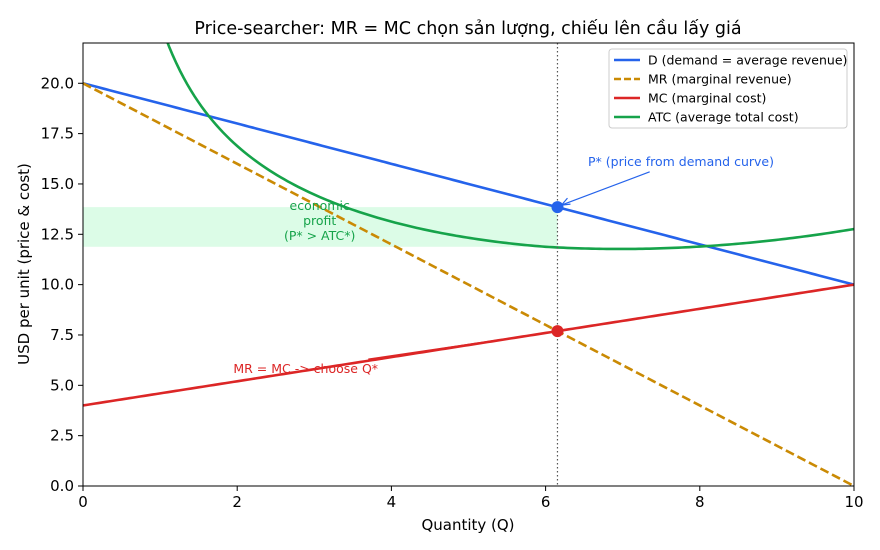 The height and width of the screenshot is (550, 880). Describe the element at coordinates (747, 60) in the screenshot. I see `legend-label-0: D (demand = average revenue)` at that location.